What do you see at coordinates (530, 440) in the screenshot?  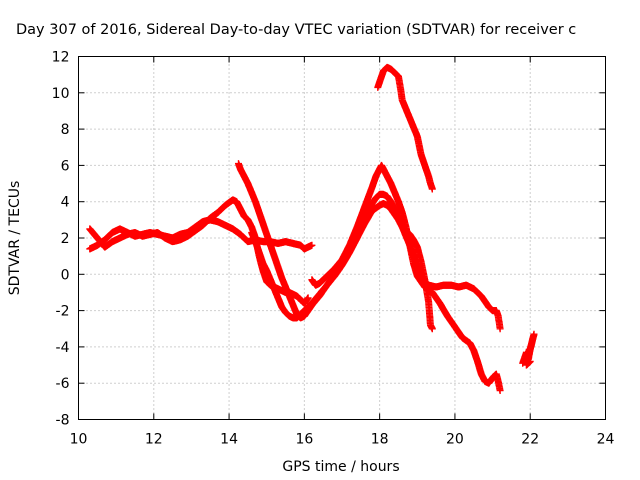 I see `x-tick-label: 22` at bounding box center [530, 440].